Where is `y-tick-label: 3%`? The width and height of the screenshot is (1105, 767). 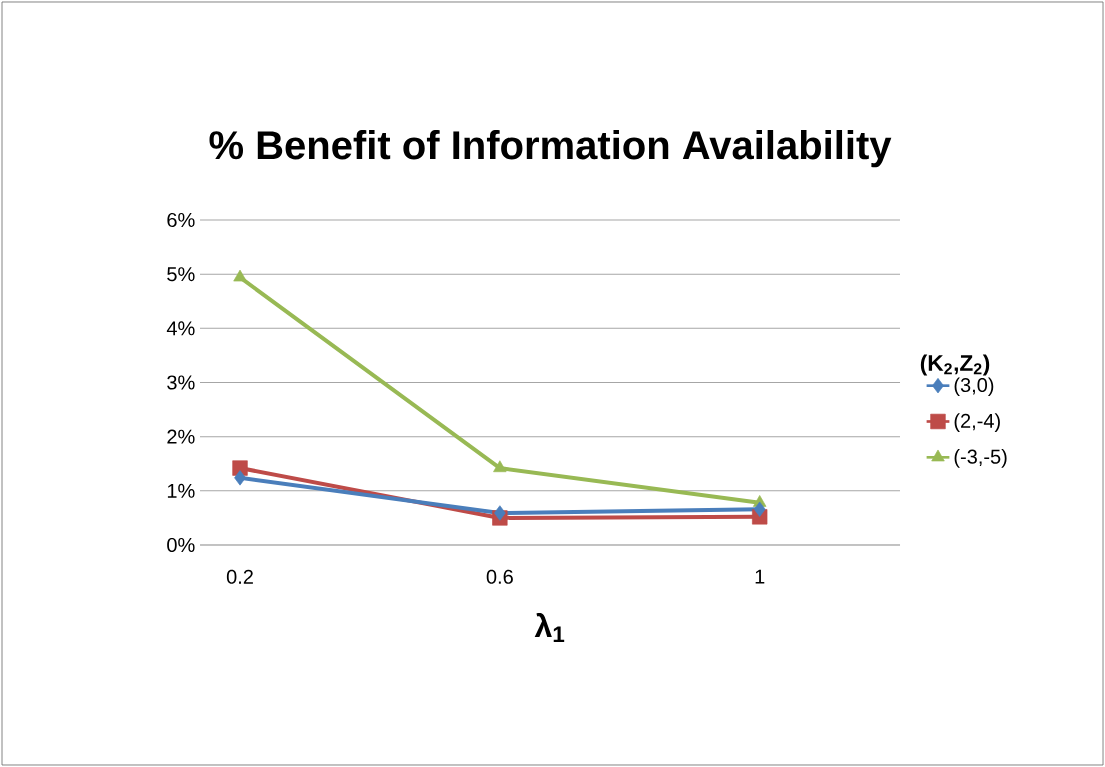
y-tick-label: 3% is located at coordinates (181, 382).